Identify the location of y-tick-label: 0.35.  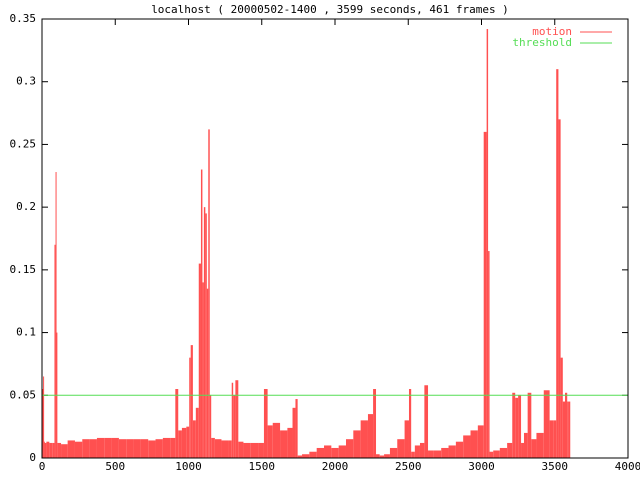
(23, 18).